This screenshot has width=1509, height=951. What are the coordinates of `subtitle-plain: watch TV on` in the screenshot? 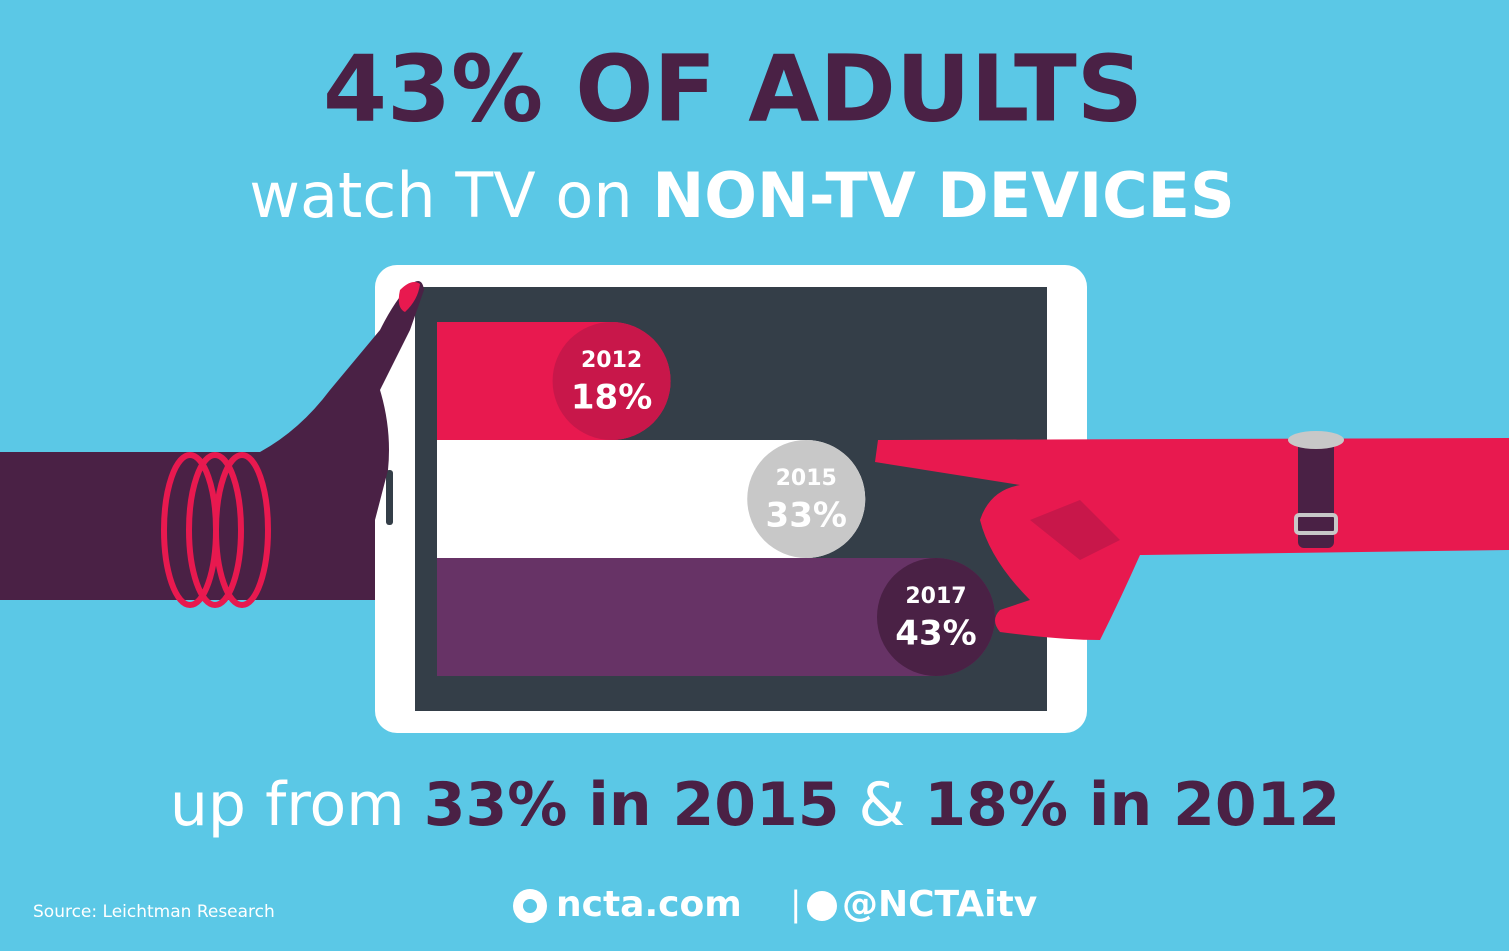 It's located at (440, 195).